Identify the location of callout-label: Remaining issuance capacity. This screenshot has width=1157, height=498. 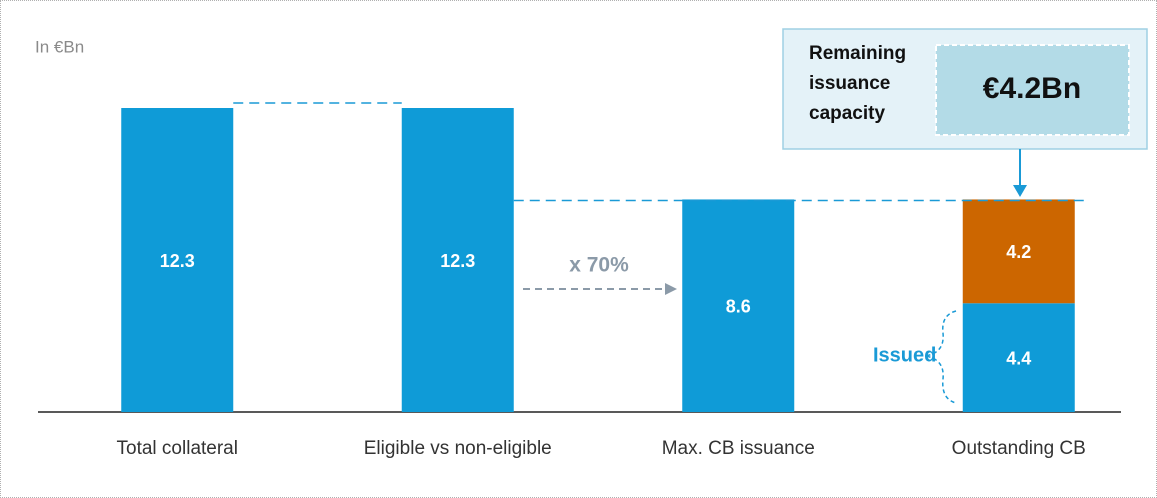
(858, 83).